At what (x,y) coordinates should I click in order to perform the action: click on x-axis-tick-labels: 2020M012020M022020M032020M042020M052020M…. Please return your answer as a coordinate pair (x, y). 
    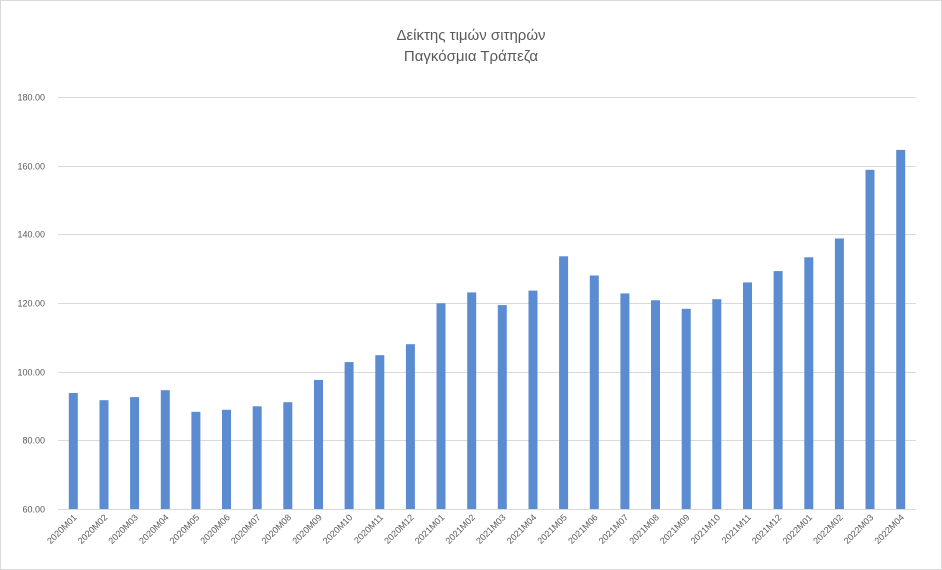
    Looking at the image, I should click on (475, 529).